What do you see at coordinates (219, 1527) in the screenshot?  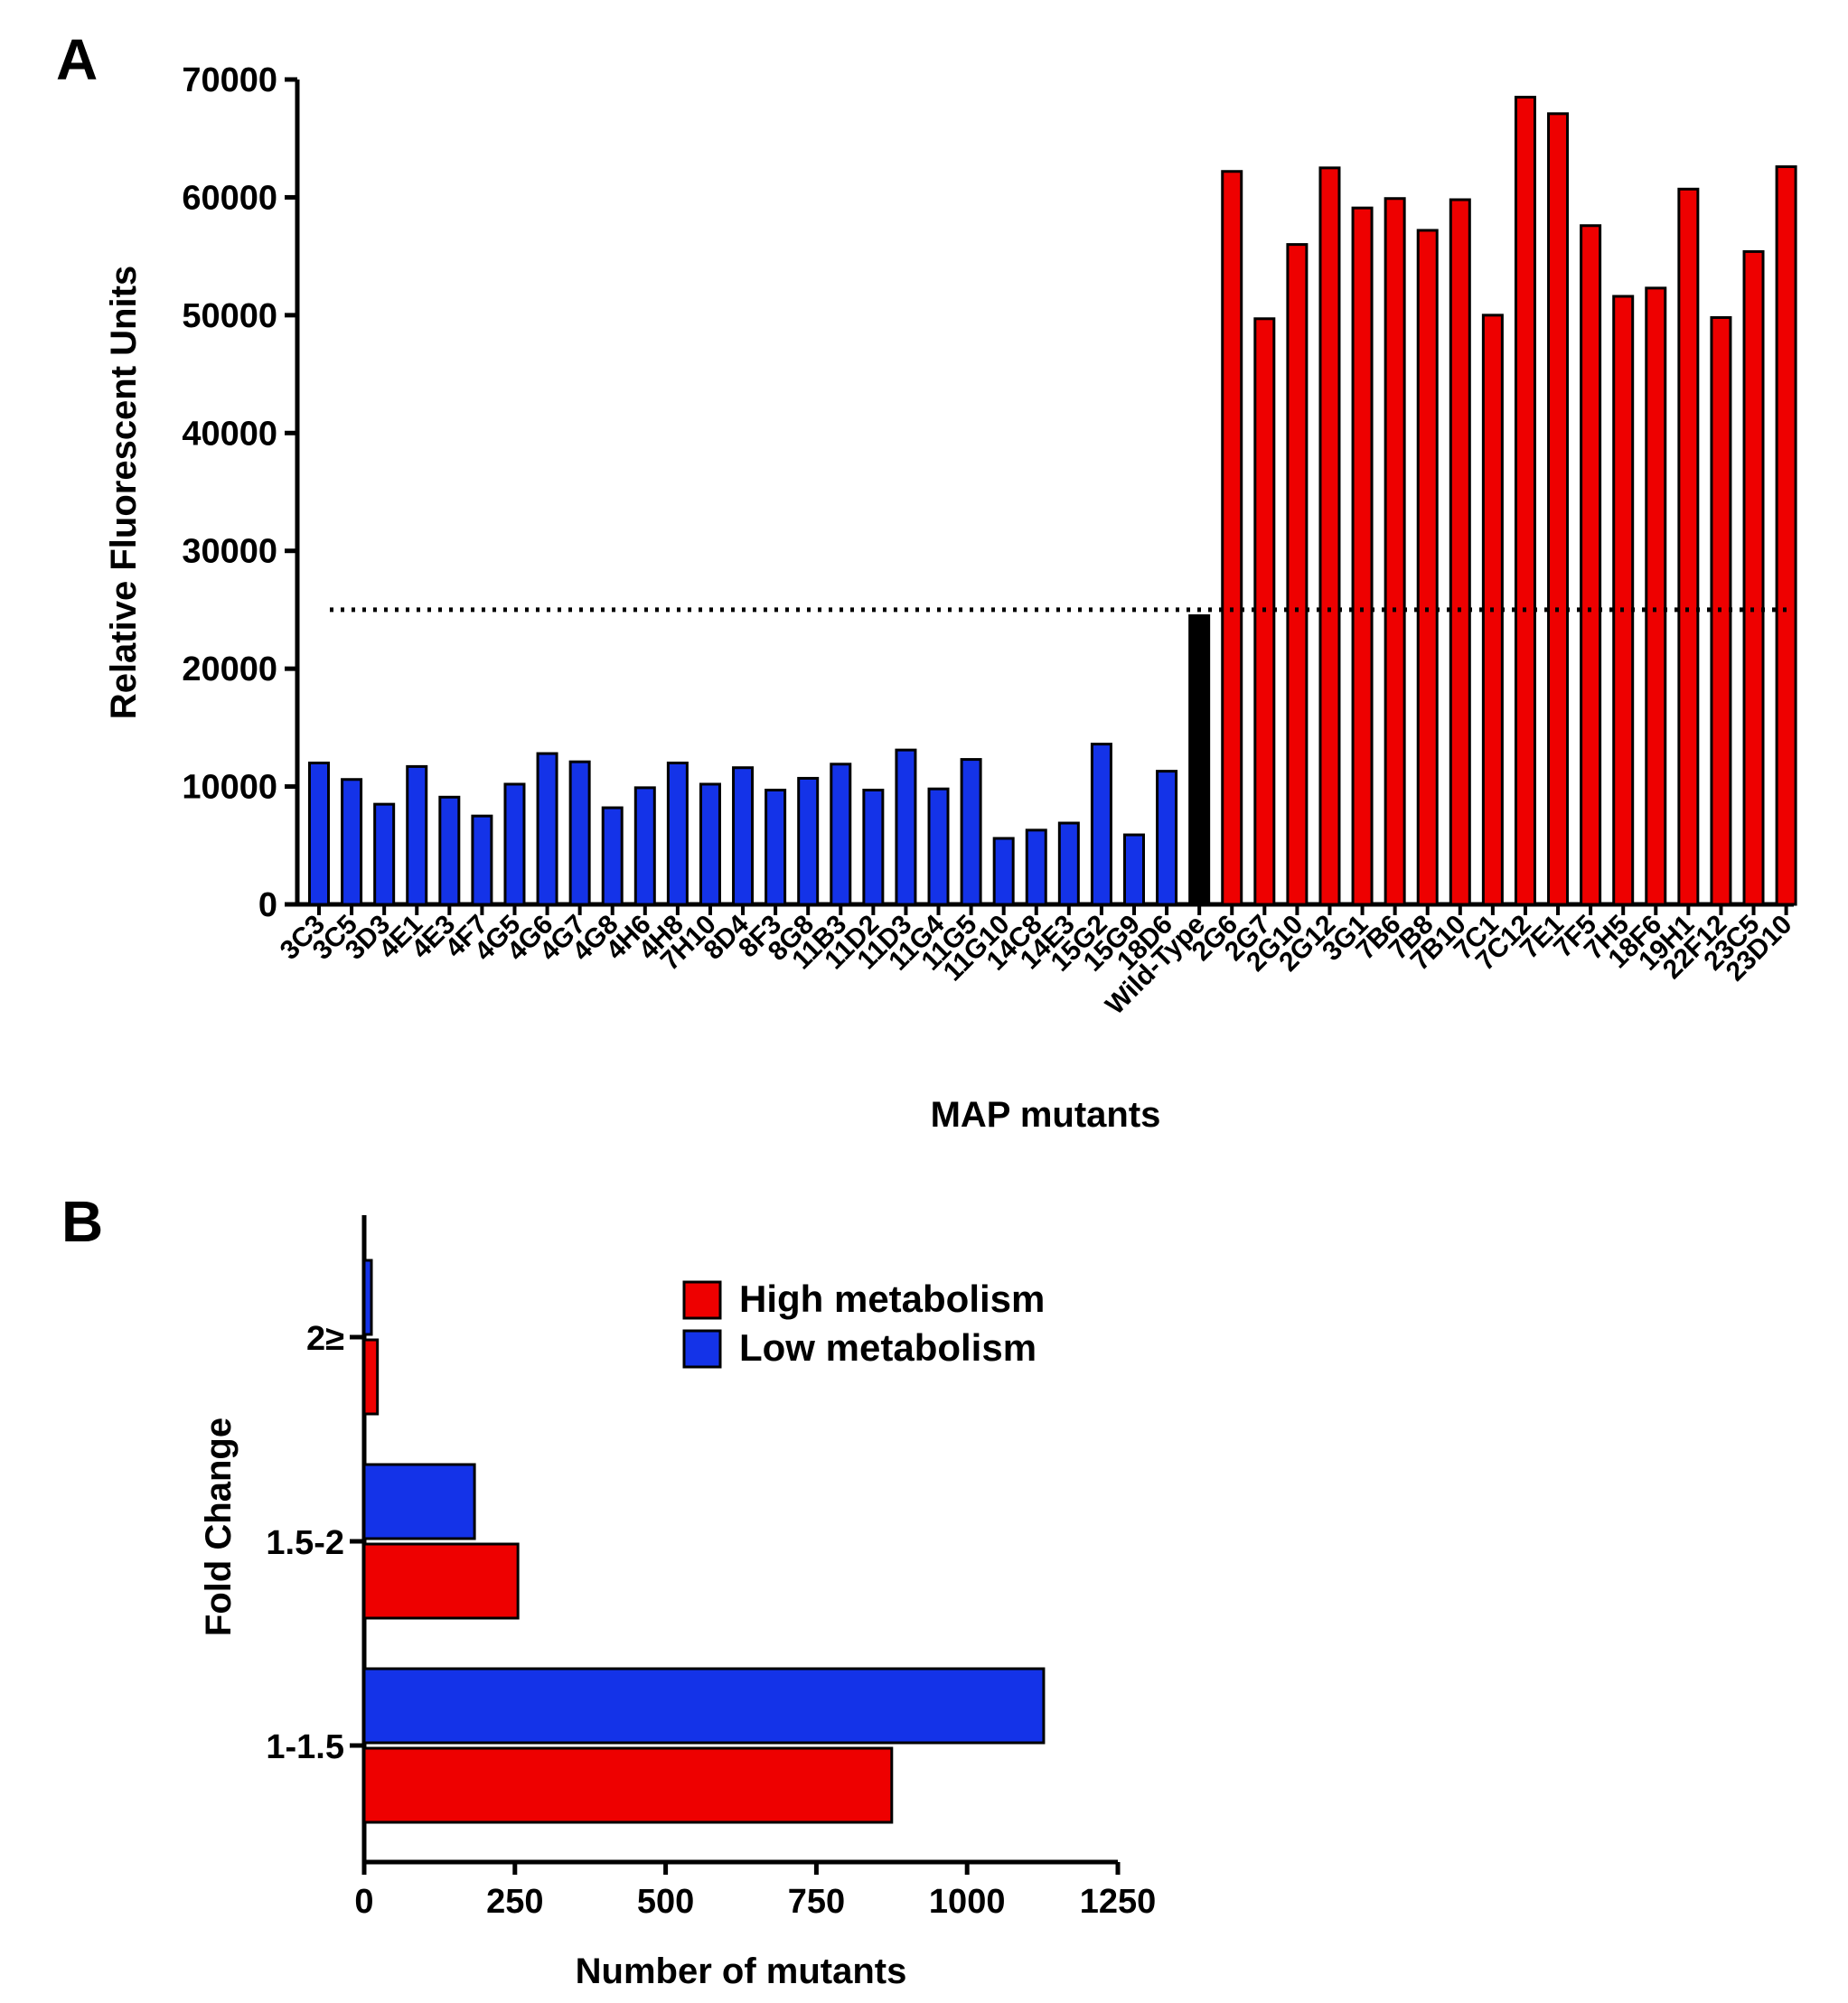 I see `panel-b-y-title: Fold Change` at bounding box center [219, 1527].